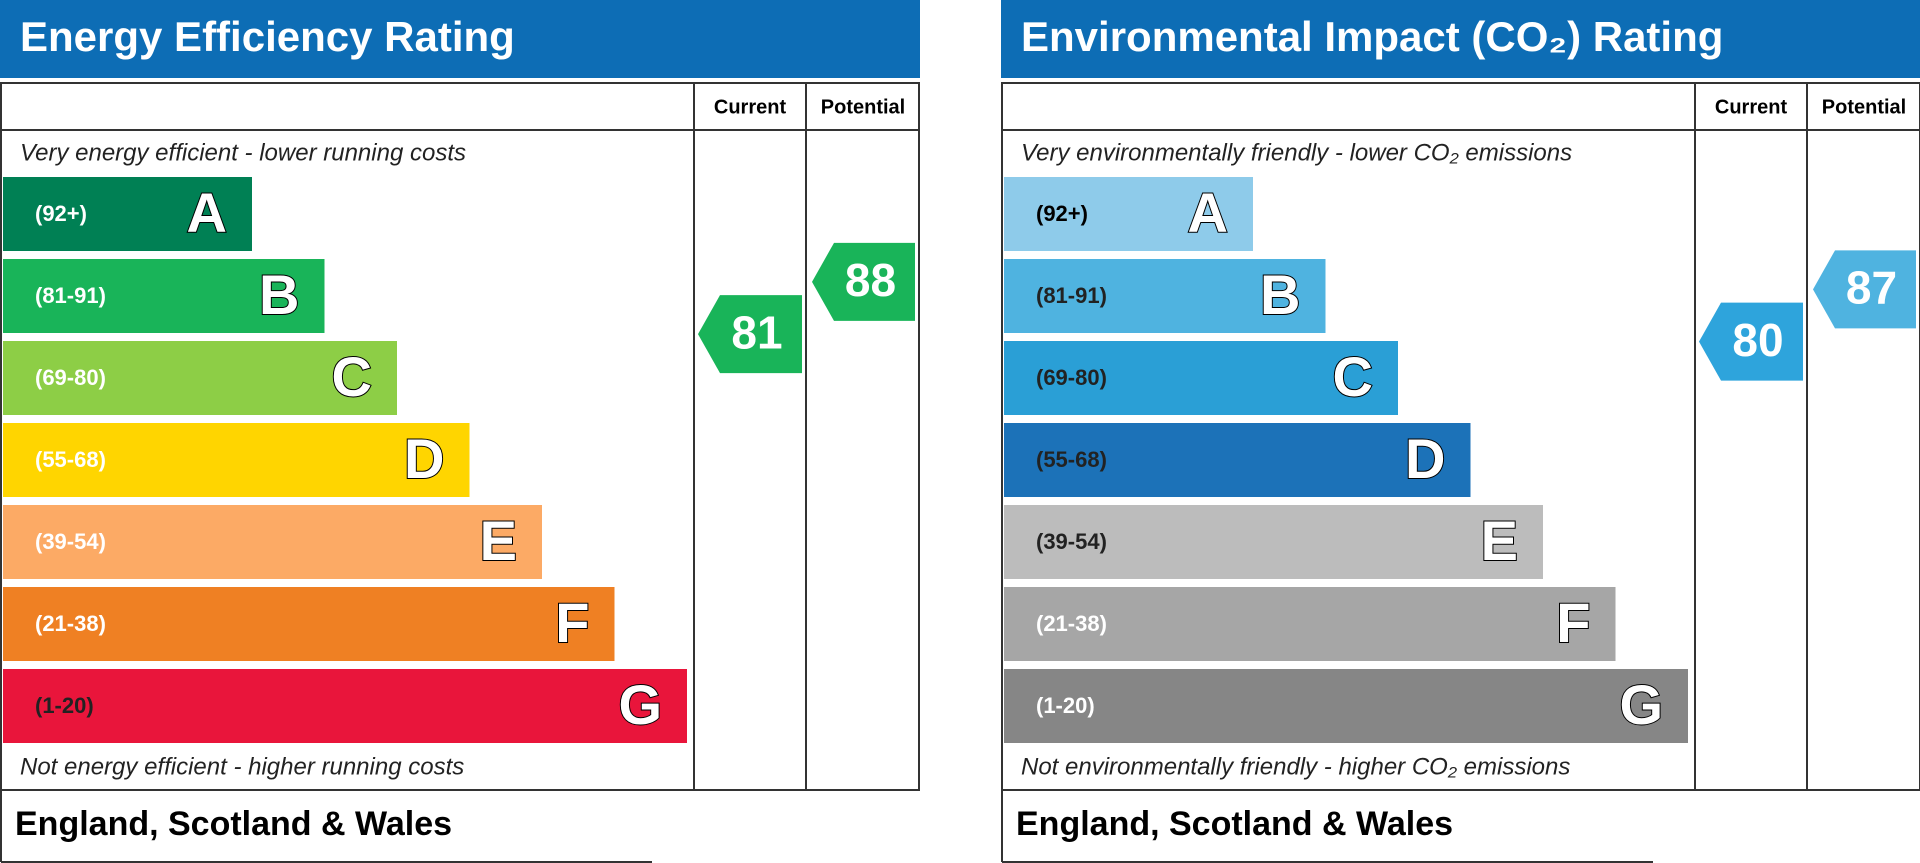  I want to click on panel-title: Environmental Impact (CO₂) Rating, so click(1372, 36).